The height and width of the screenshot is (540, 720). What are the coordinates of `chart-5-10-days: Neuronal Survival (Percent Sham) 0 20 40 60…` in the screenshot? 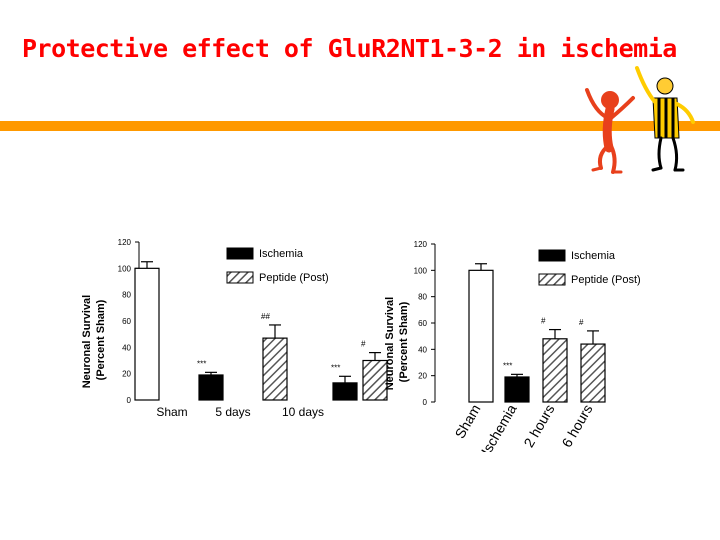 It's located at (234, 328).